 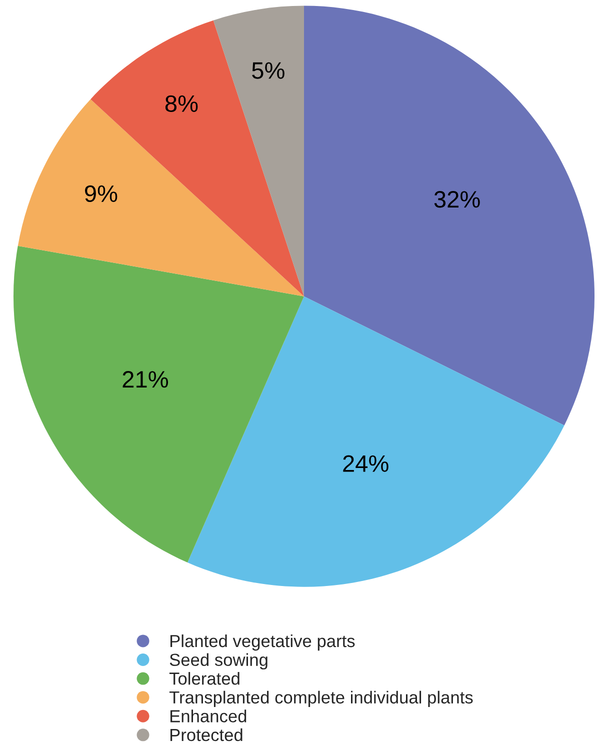 What do you see at coordinates (457, 199) in the screenshot?
I see `data-label: 32%` at bounding box center [457, 199].